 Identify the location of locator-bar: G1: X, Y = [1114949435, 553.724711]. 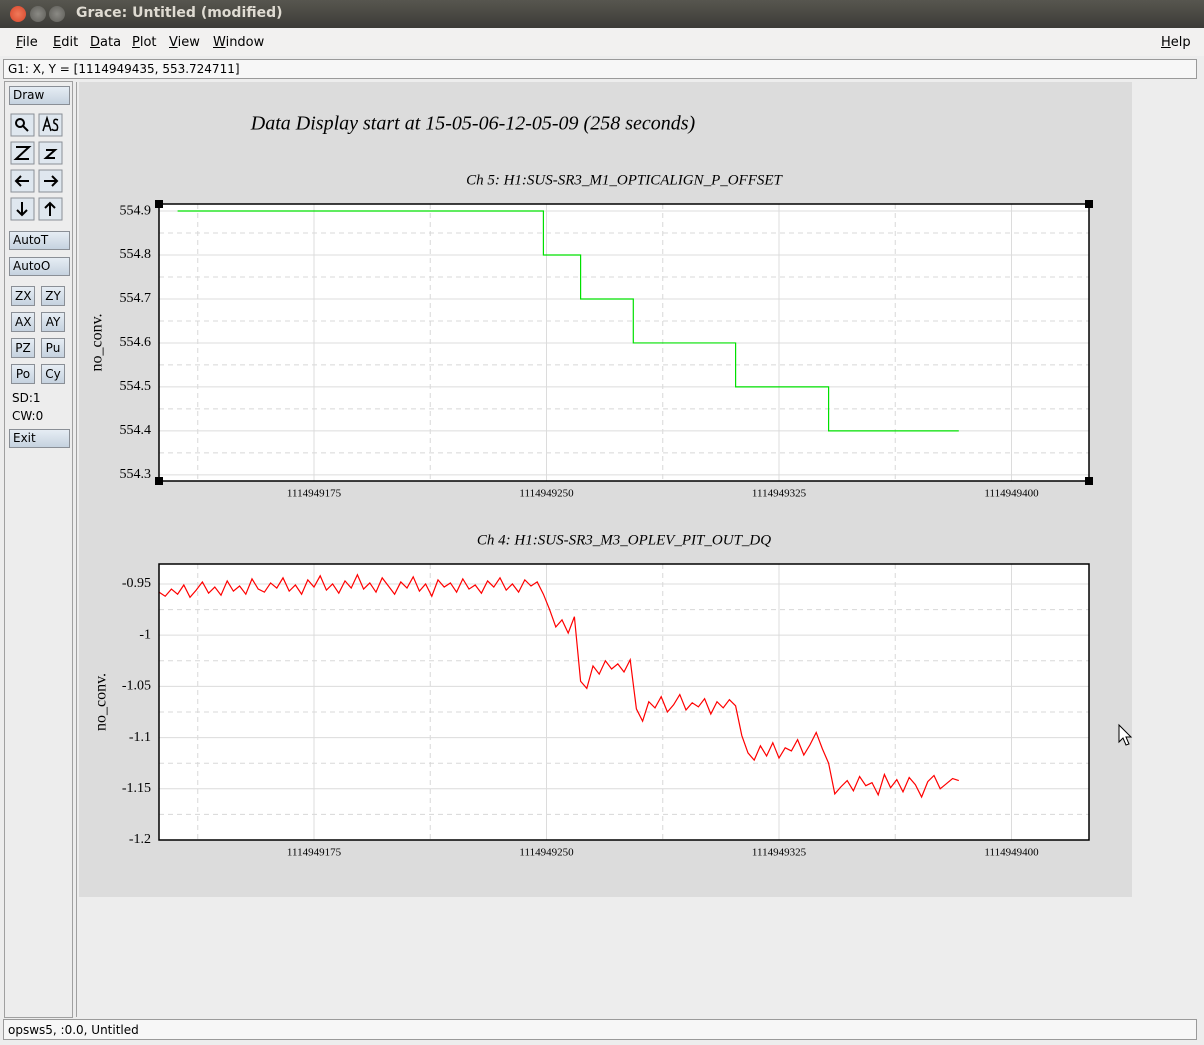
(600, 69).